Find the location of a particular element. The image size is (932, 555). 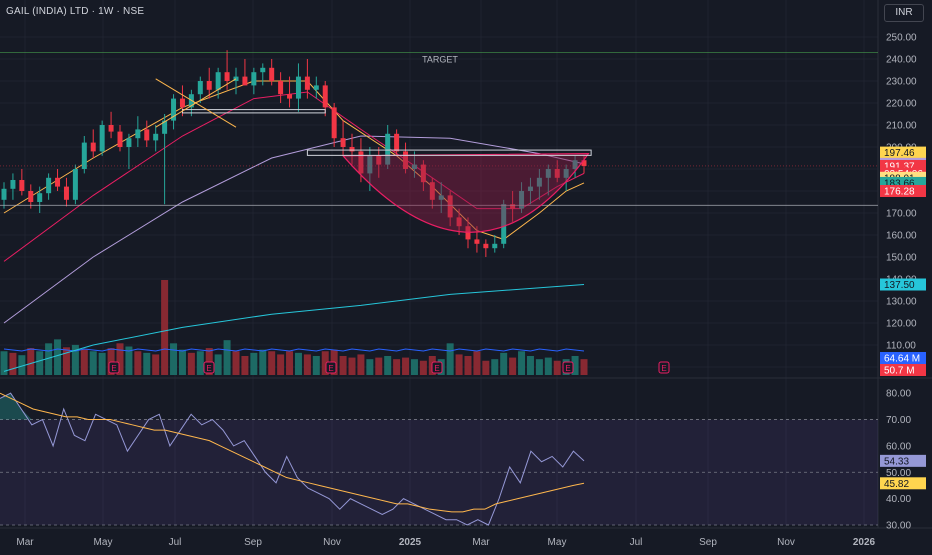

rsi-badge-label: 45.82 is located at coordinates (896, 484).